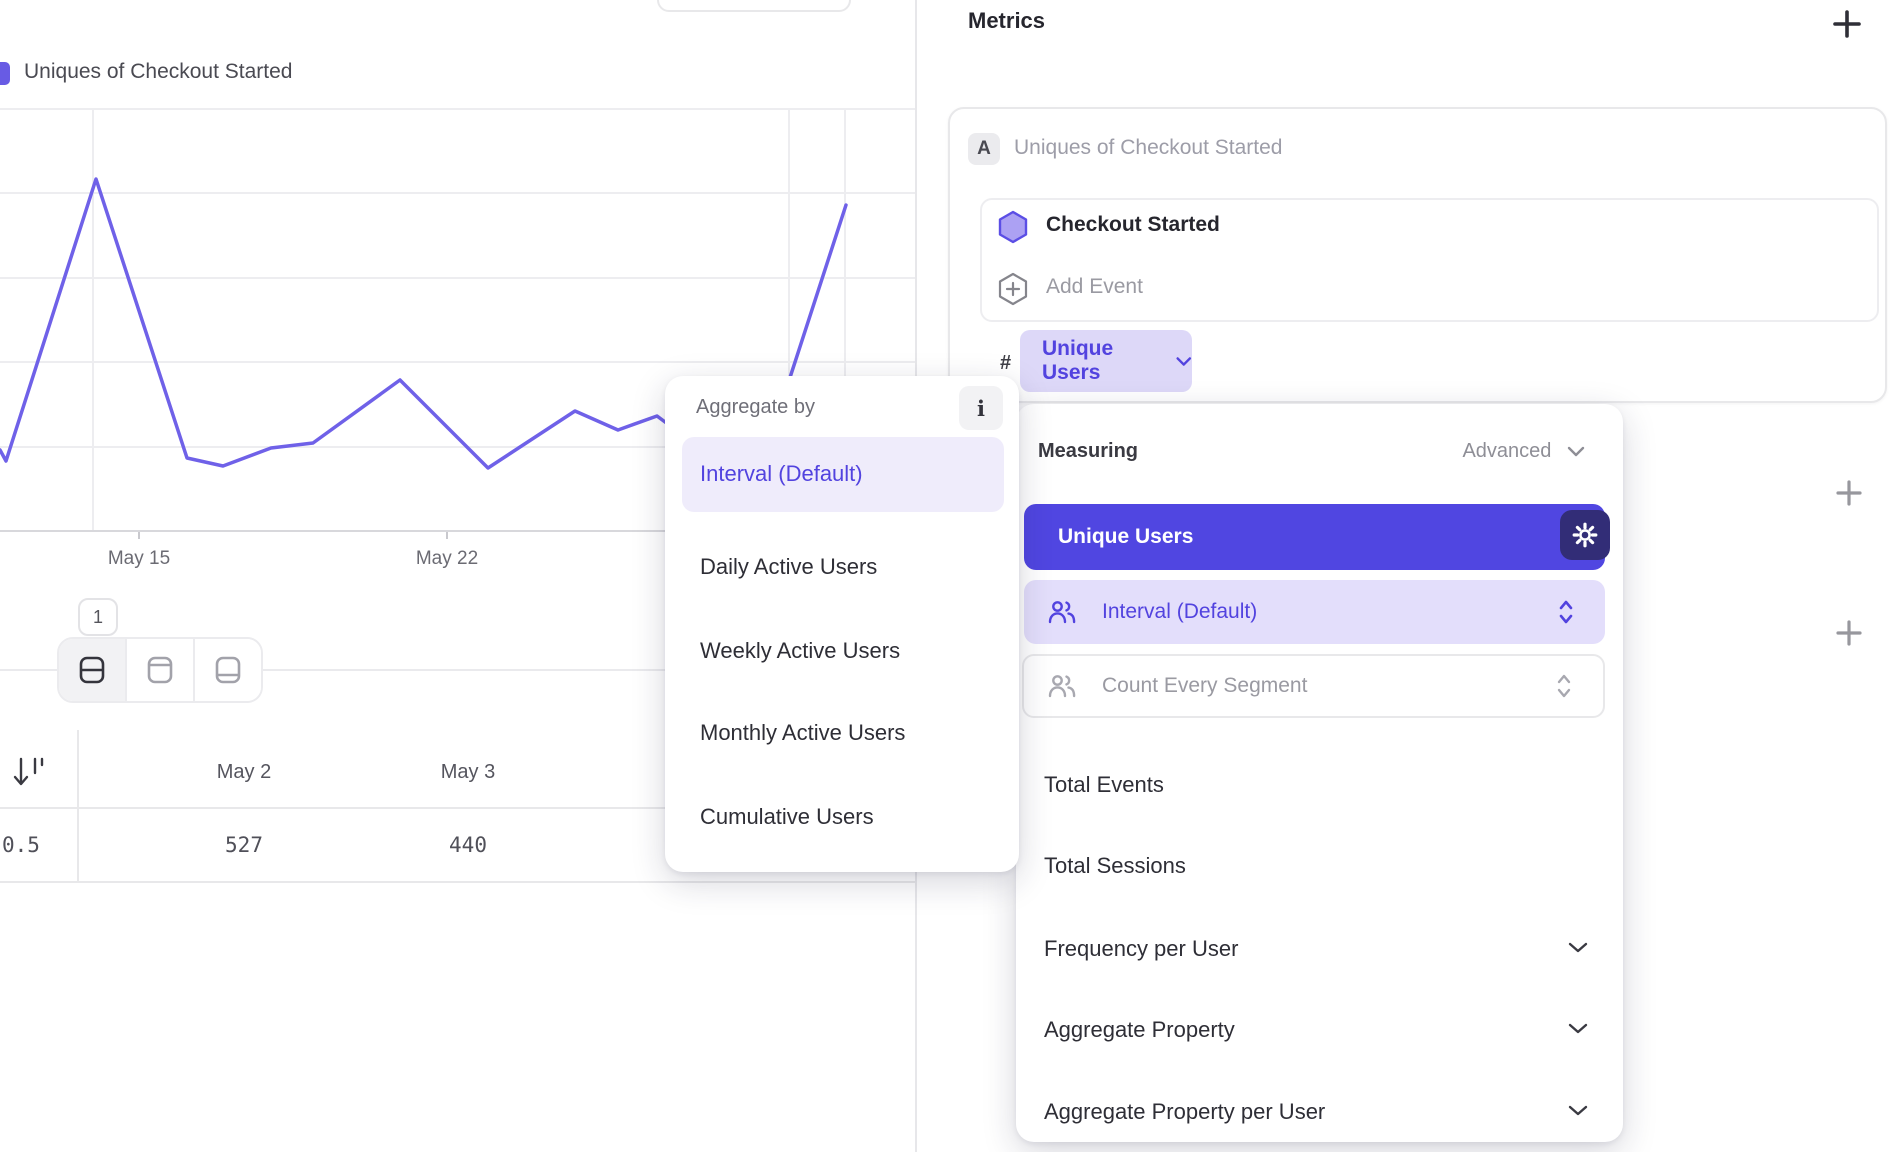  Describe the element at coordinates (244, 845) in the screenshot. I see `table-cell: 527` at that location.